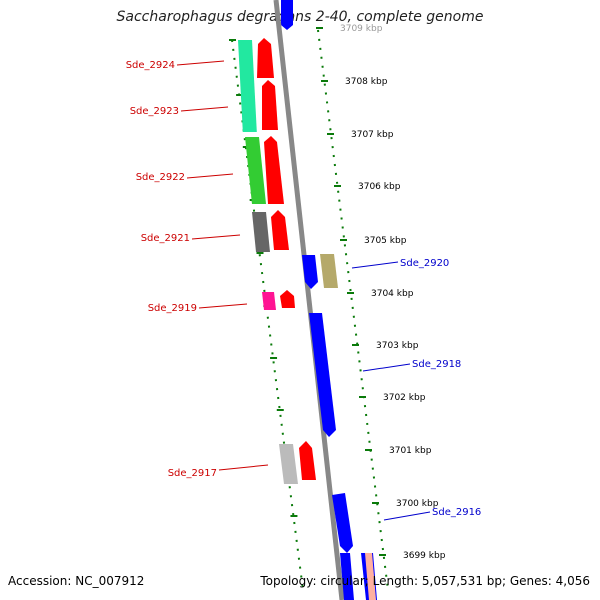 The height and width of the screenshot is (600, 600). I want to click on accession-text: Accession: NC_007912, so click(76, 581).